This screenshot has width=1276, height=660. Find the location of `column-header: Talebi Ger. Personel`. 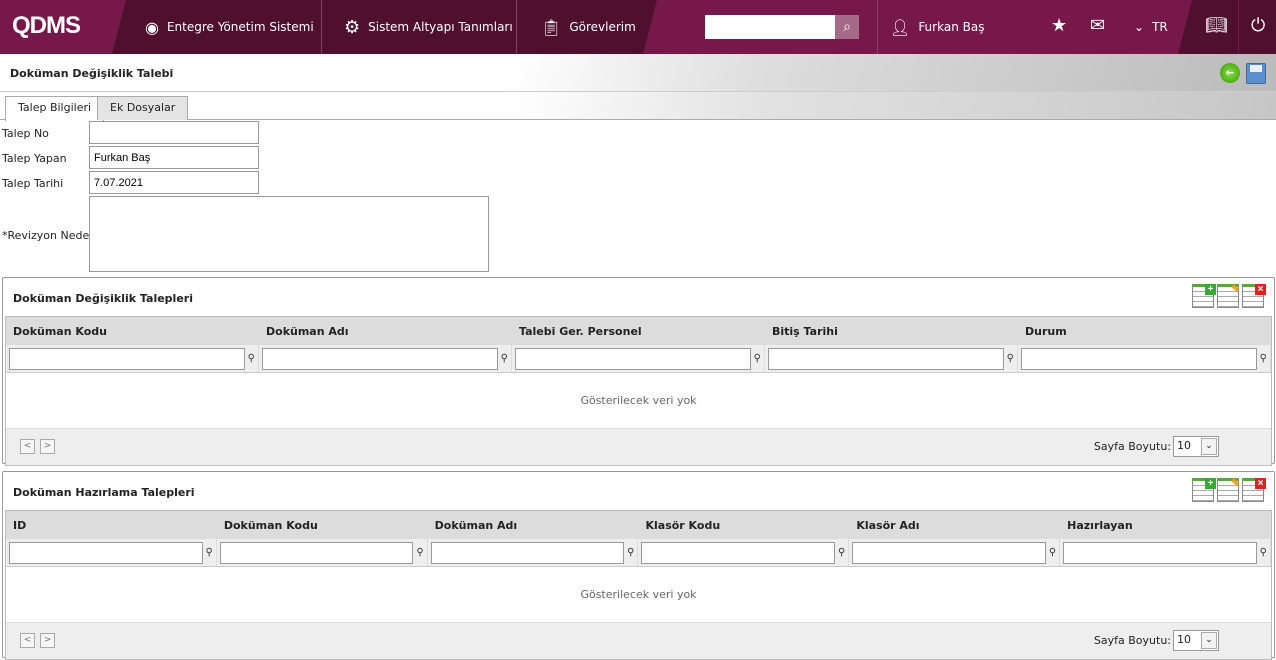

column-header: Talebi Ger. Personel is located at coordinates (580, 331).